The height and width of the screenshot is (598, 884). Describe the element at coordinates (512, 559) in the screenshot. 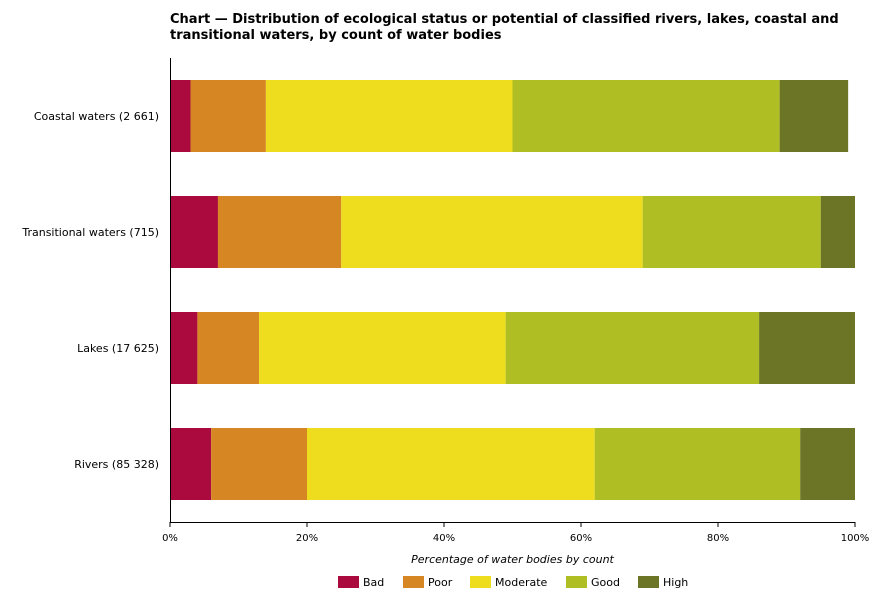

I see `x-axis-label: Percentage of water bodies by count` at that location.